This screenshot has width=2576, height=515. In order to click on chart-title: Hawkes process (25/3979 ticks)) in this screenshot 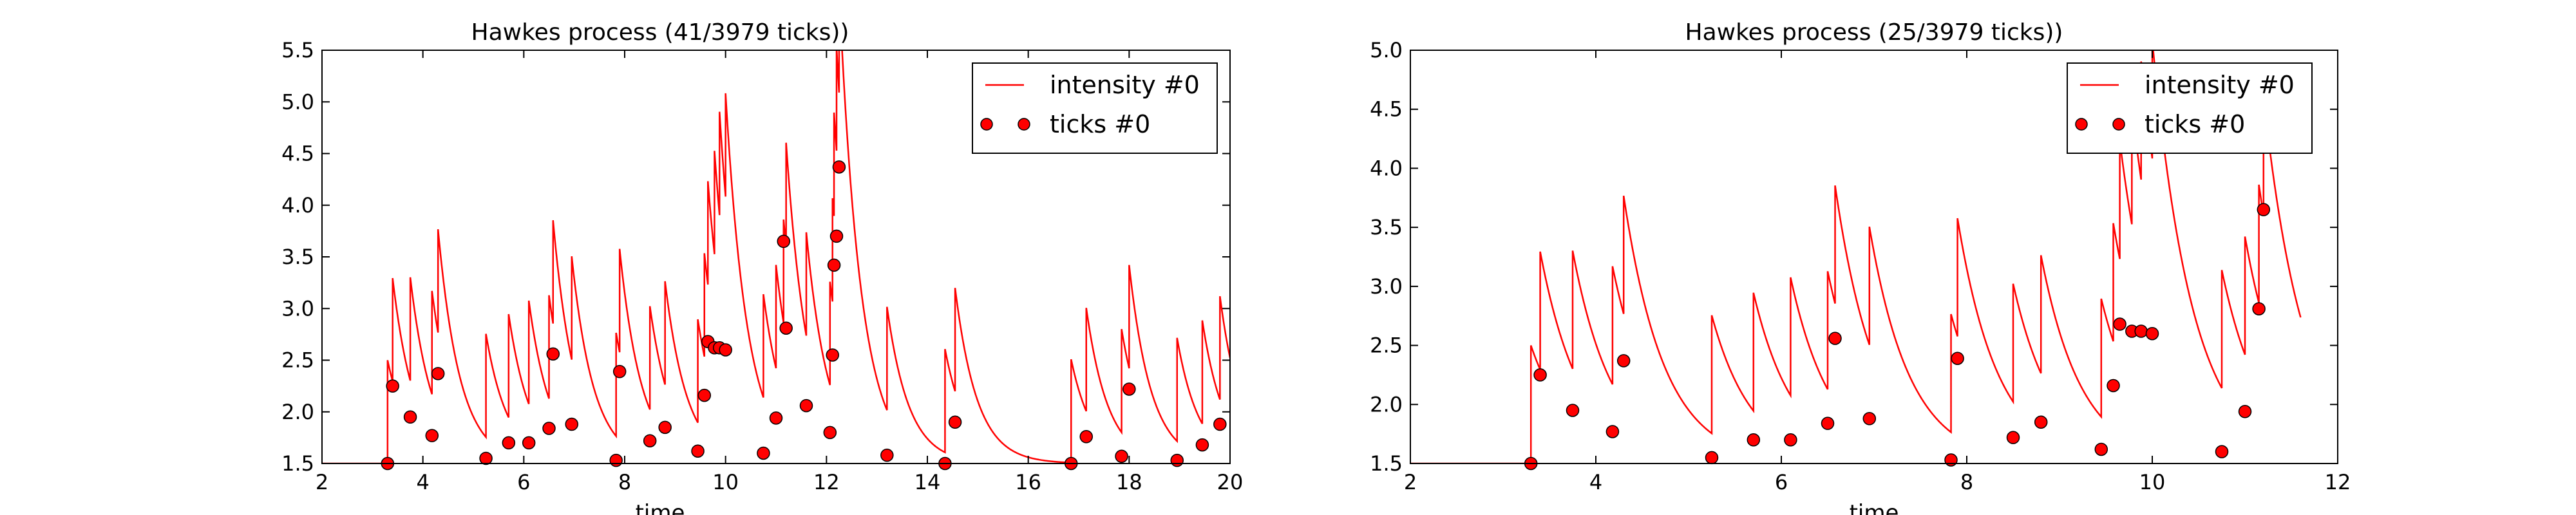, I will do `click(1874, 32)`.